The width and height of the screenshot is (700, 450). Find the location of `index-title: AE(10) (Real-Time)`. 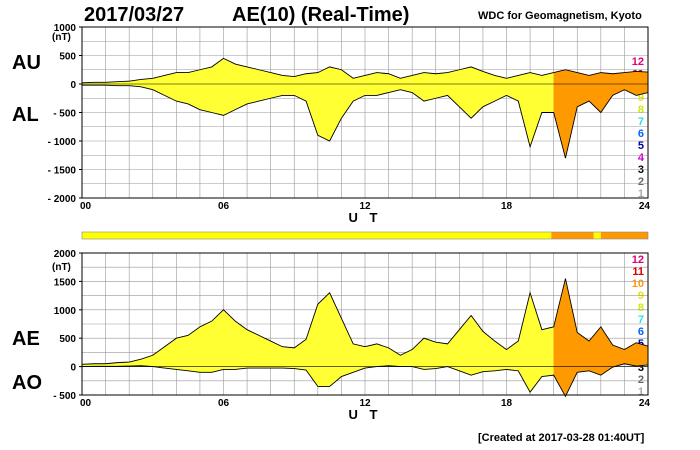

index-title: AE(10) (Real-Time) is located at coordinates (321, 15).